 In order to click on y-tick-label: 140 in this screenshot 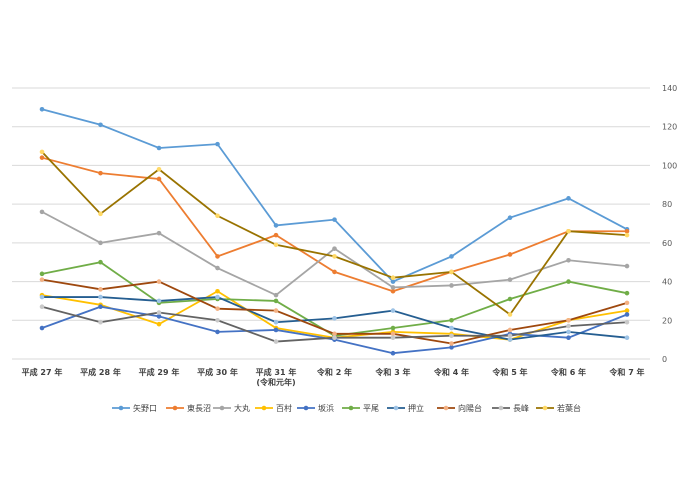, I will do `click(669, 88)`.